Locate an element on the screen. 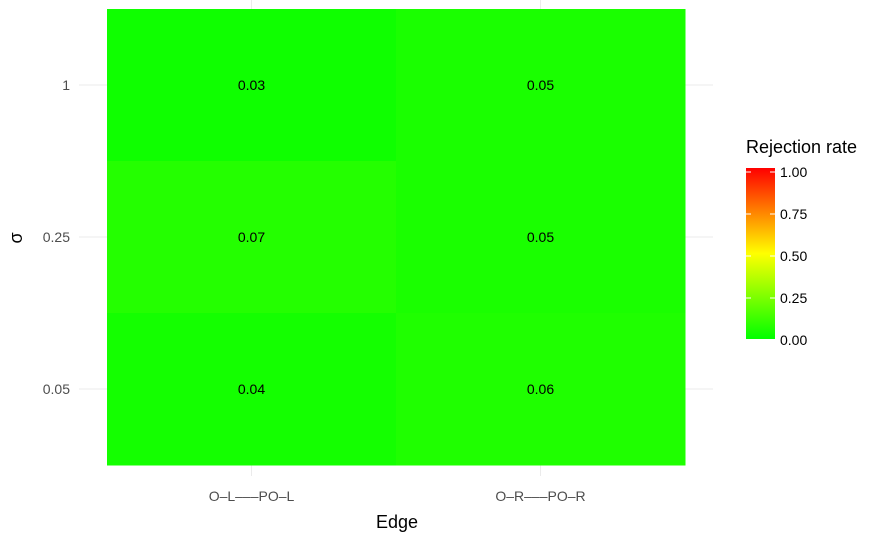 This screenshot has height=535, width=885. legend-tick-label: 0.25 is located at coordinates (793, 298).